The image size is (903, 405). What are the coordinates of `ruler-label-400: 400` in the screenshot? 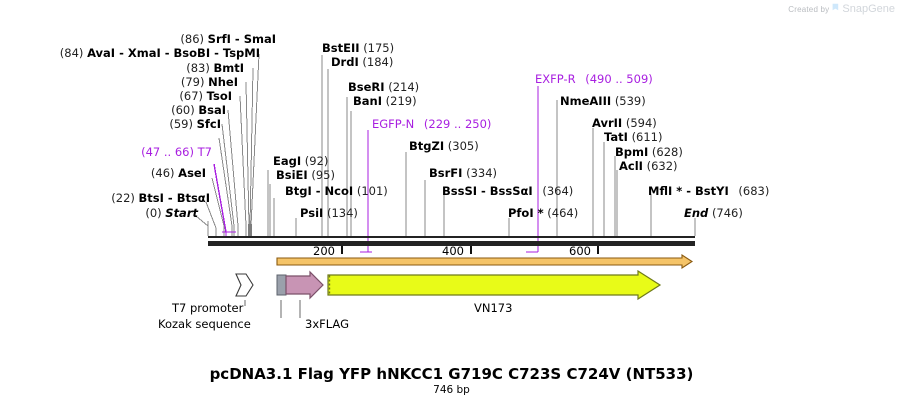 It's located at (453, 251).